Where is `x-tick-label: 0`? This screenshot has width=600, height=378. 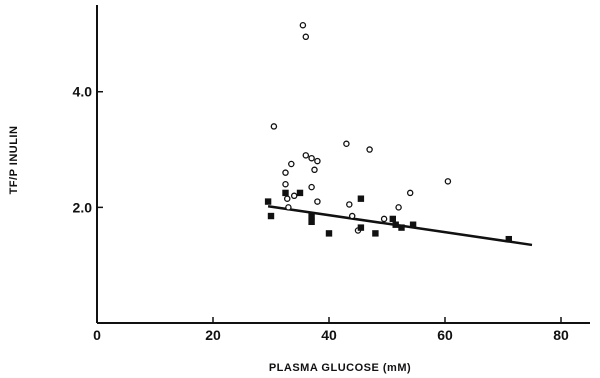
x-tick-label: 0 is located at coordinates (97, 335).